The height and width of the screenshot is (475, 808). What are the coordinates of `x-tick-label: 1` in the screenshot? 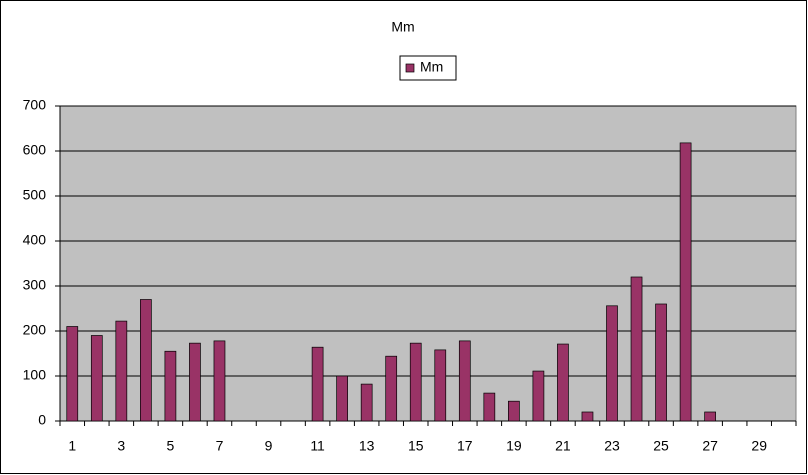 It's located at (72, 446).